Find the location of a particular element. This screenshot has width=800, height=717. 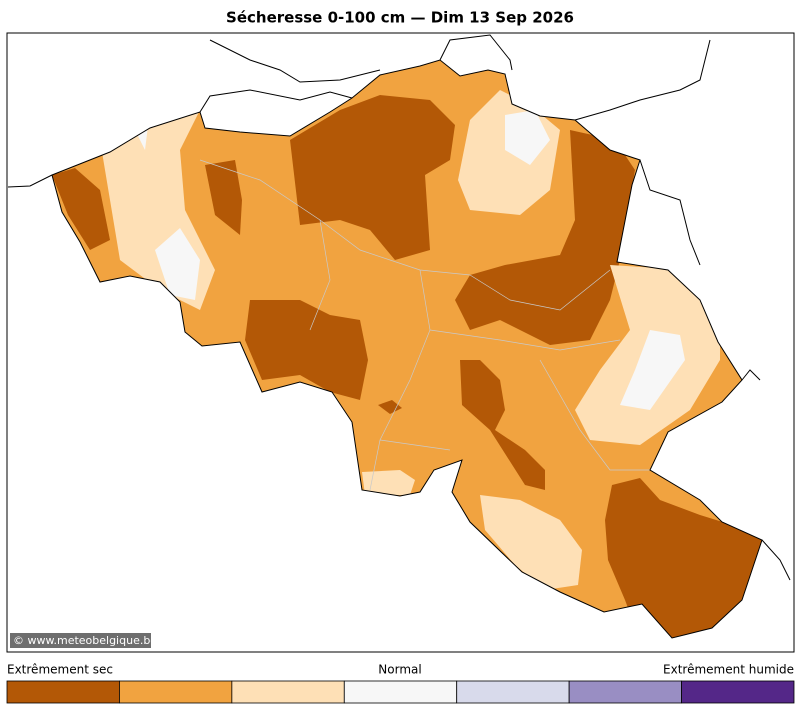

watermark-box is located at coordinates (80, 640).